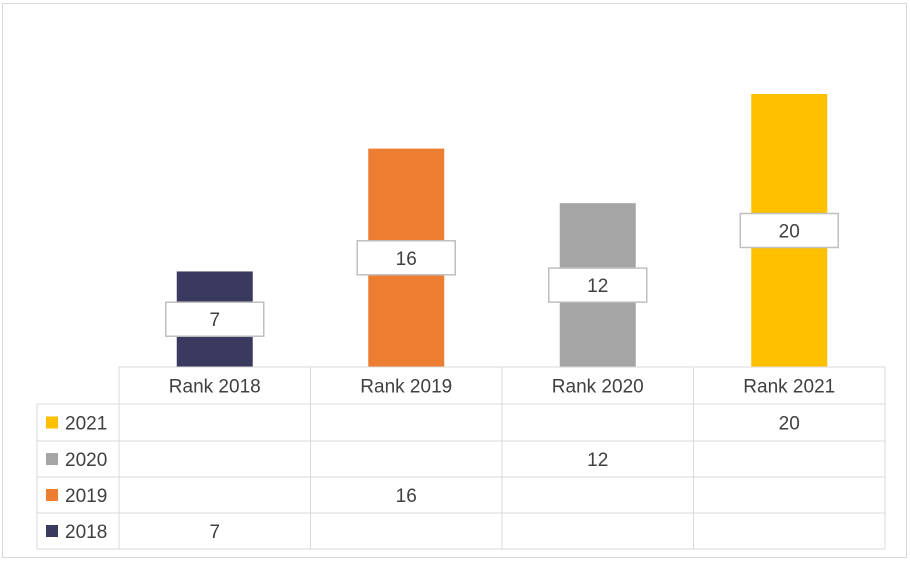 The height and width of the screenshot is (561, 910). I want to click on table-cell-value: 20, so click(789, 424).